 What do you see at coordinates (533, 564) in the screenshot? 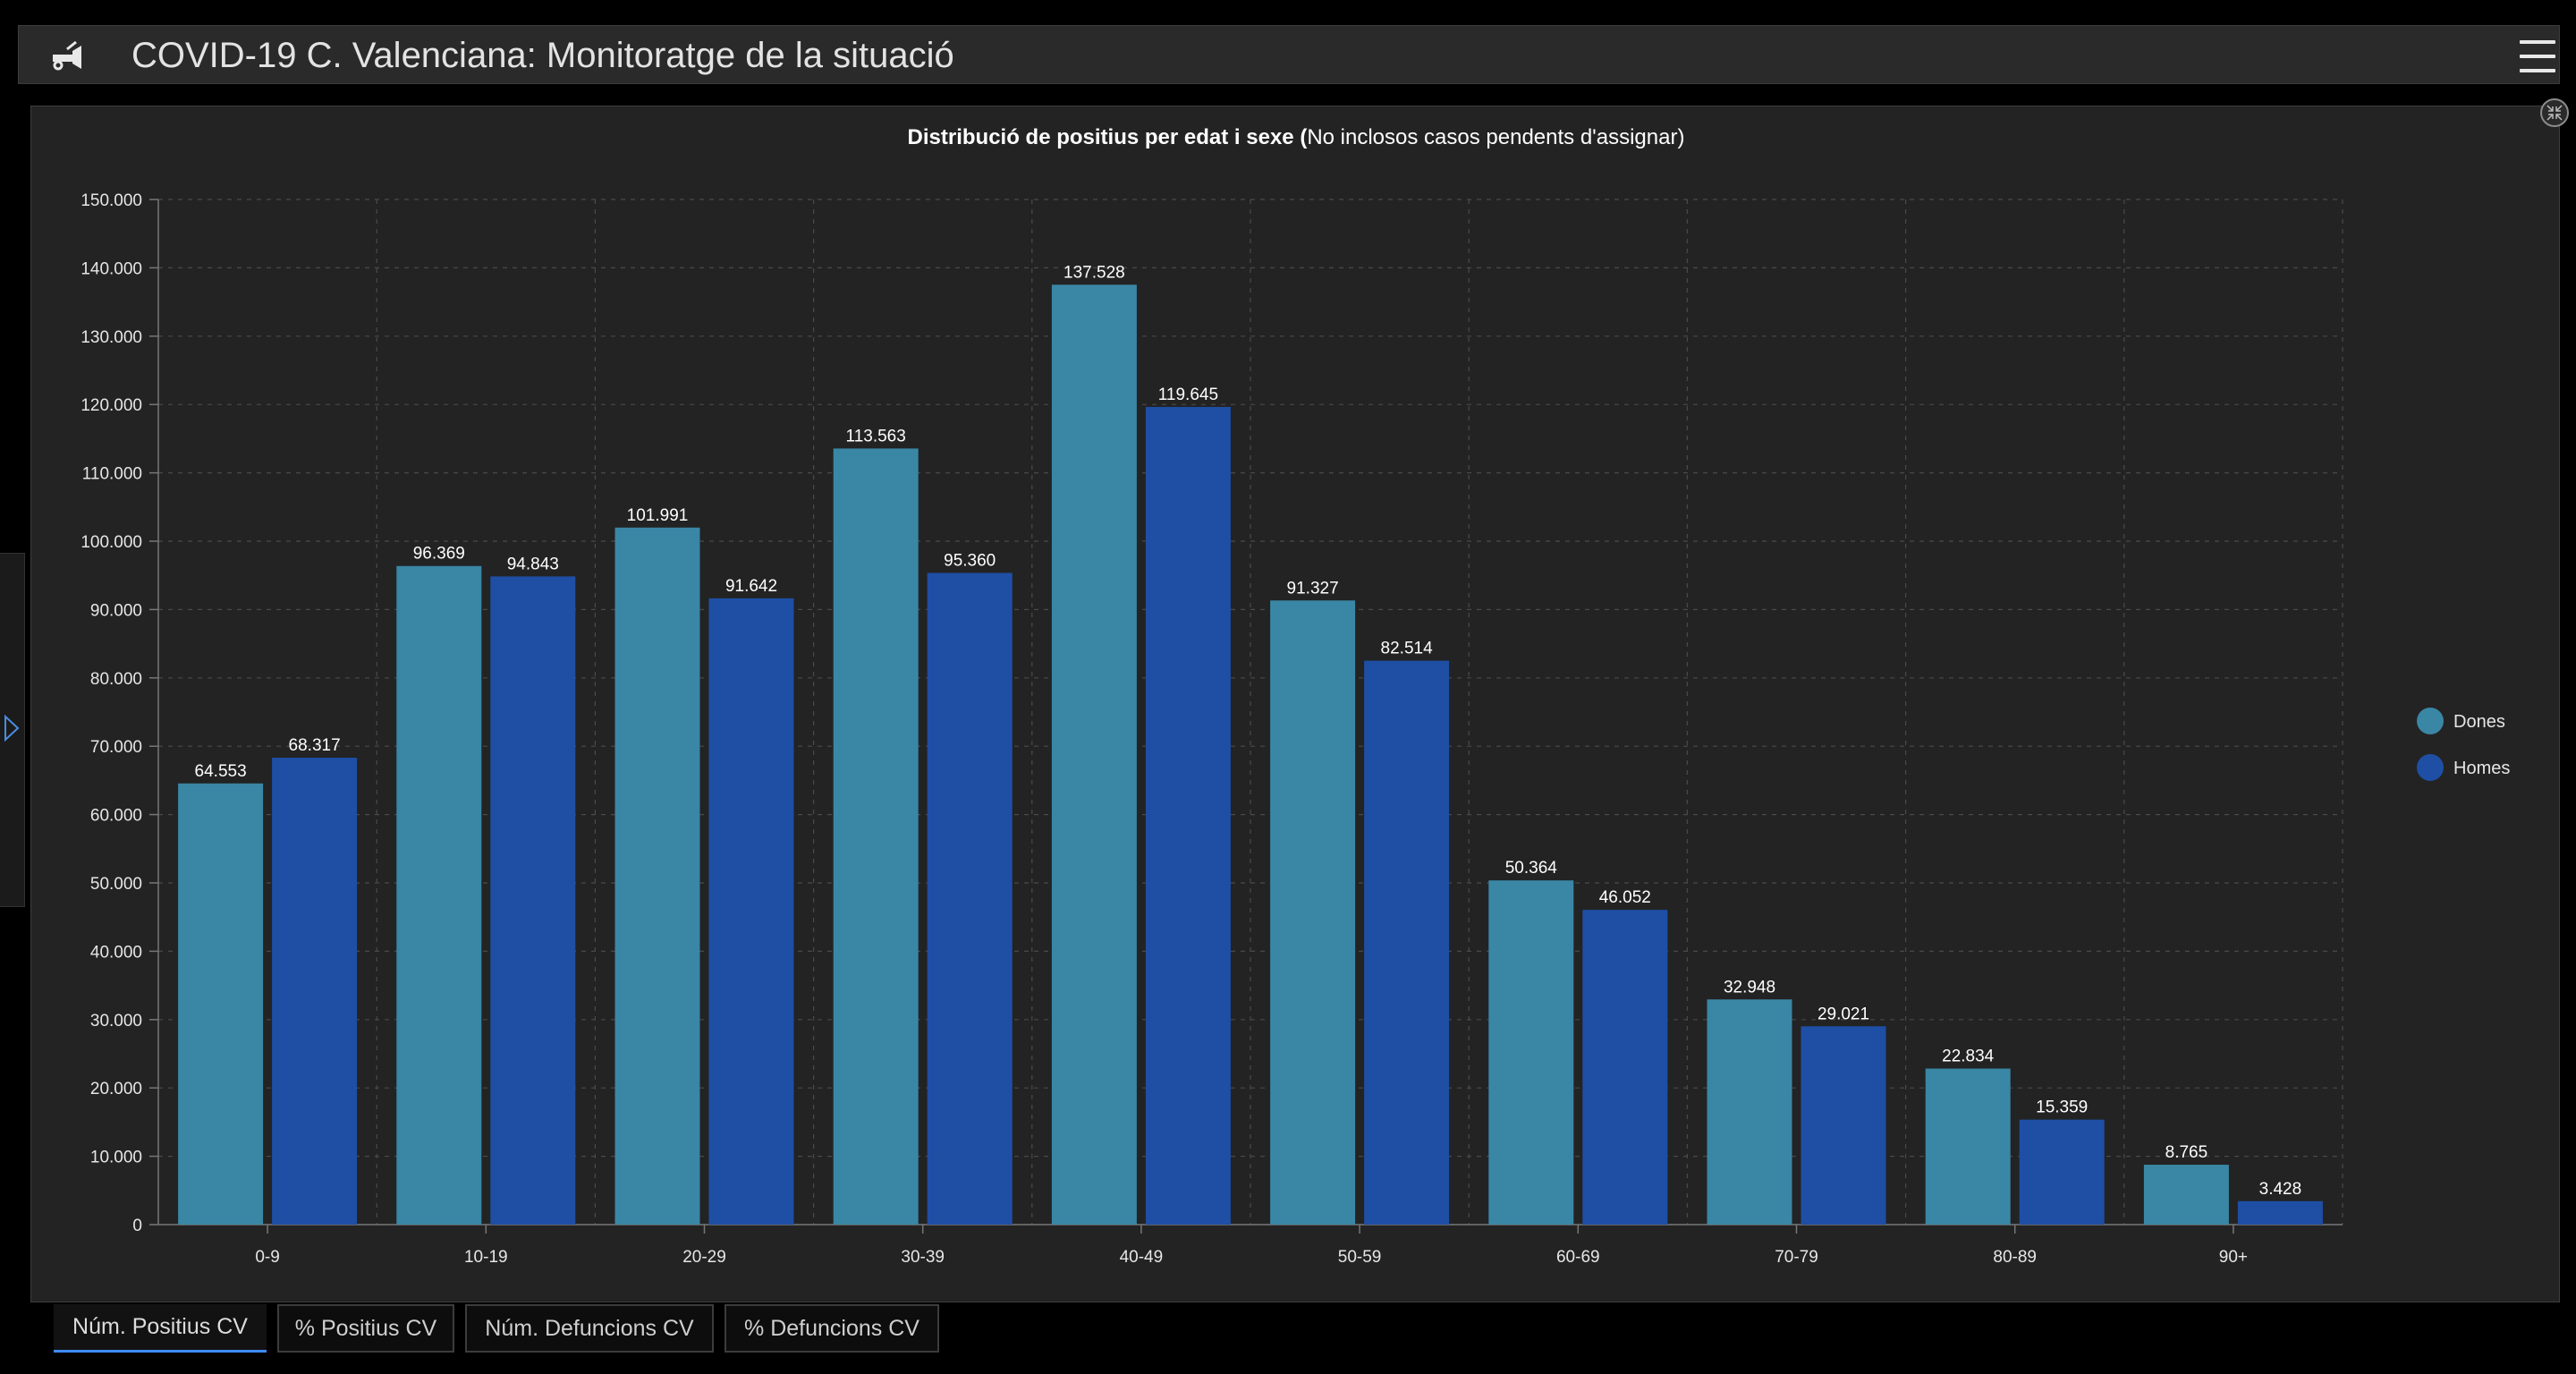
I see `data-label: 94.843` at bounding box center [533, 564].